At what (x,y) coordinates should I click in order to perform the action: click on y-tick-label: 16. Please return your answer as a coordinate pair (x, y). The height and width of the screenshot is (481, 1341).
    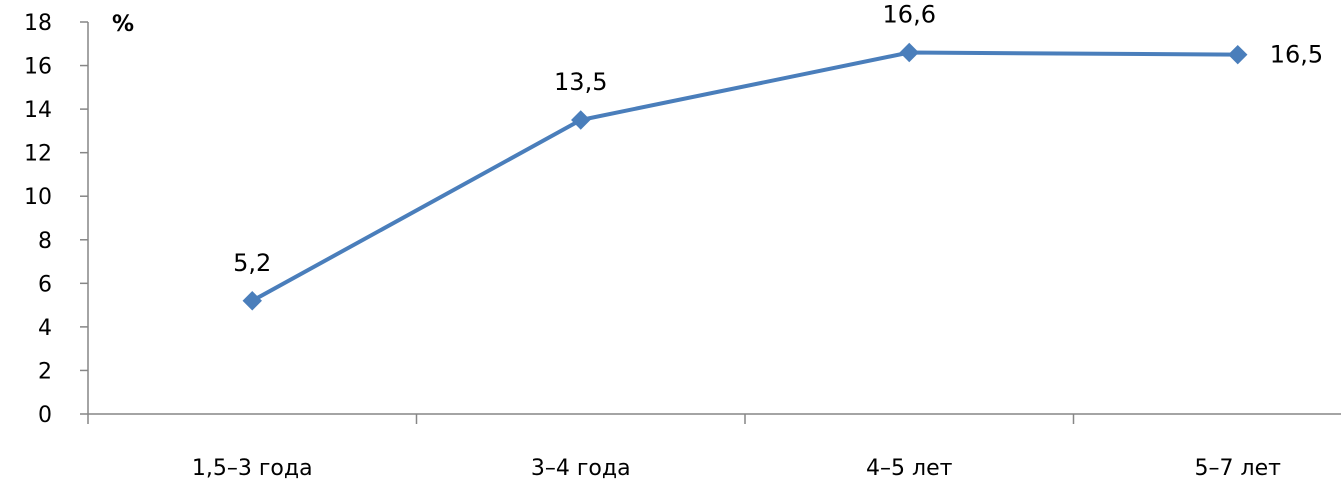
    Looking at the image, I should click on (38, 67).